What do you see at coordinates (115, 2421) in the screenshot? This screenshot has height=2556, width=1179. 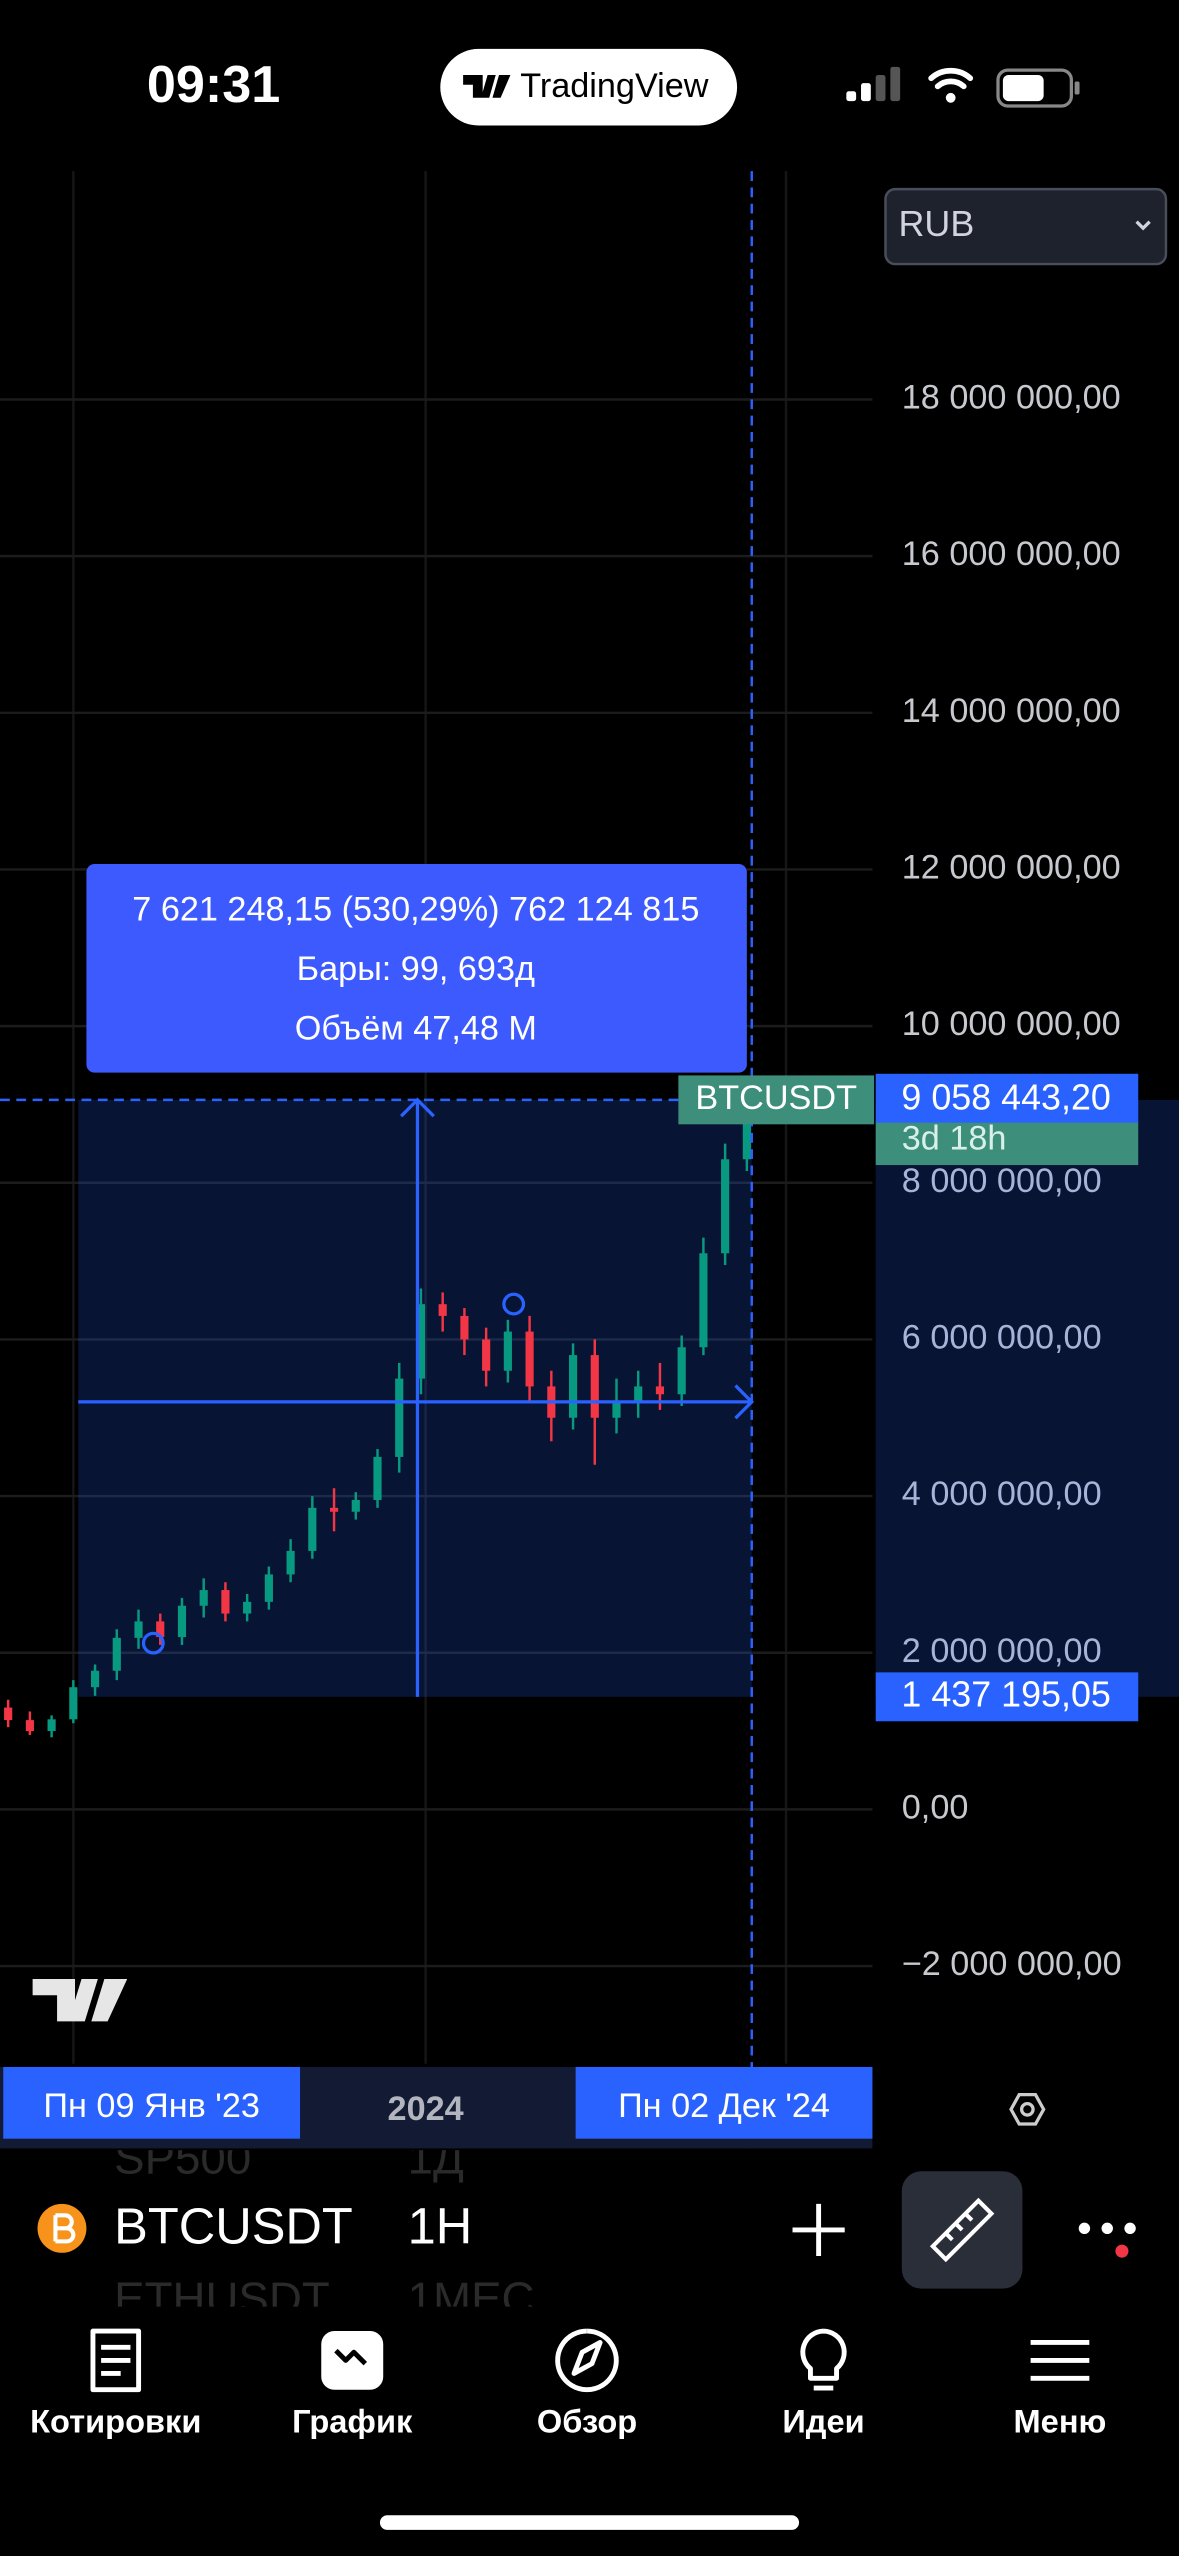 I see `tab-label: Котировки` at bounding box center [115, 2421].